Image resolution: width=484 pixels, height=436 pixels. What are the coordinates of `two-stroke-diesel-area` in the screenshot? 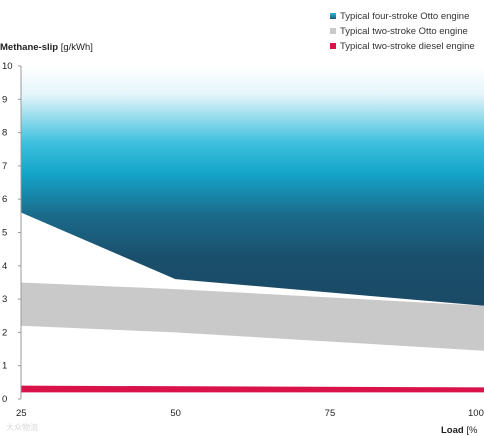 It's located at (252, 389).